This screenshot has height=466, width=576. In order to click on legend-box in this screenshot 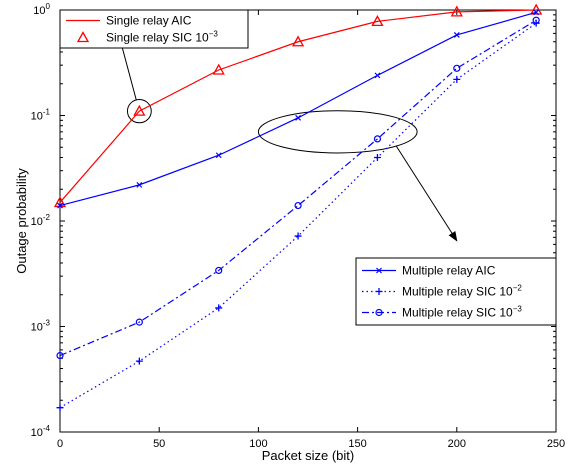, I will do `click(154, 29)`.